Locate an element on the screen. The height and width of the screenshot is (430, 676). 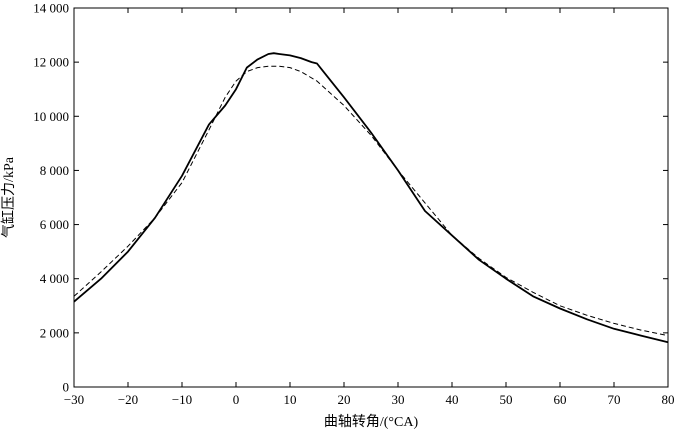
y-tick-label: 10 000 is located at coordinates (51, 116).